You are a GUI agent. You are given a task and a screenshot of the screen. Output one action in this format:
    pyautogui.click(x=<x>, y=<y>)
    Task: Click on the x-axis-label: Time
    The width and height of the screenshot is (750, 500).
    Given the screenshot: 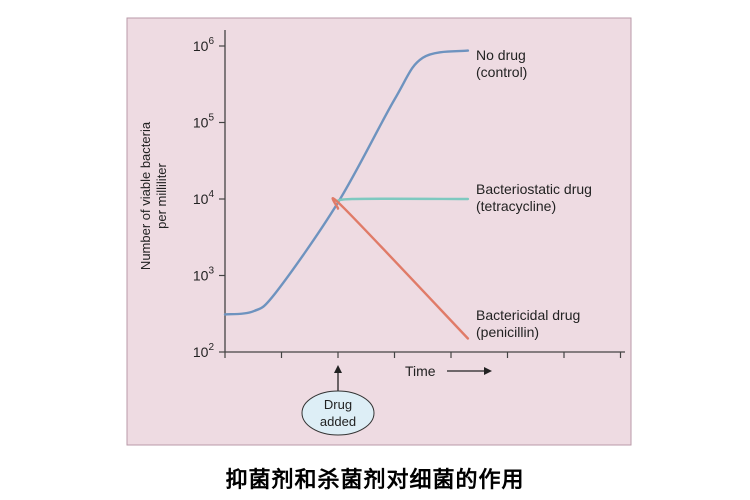 What is the action you would take?
    pyautogui.click(x=420, y=371)
    